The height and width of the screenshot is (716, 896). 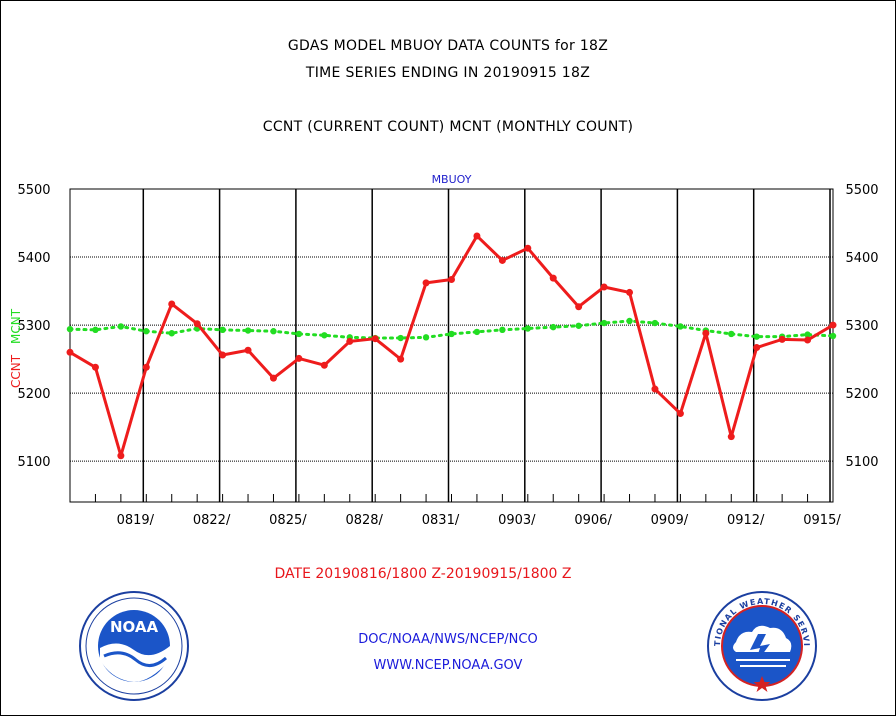 I want to click on y-axis-label-ccnt: CCNT, so click(x=16, y=371).